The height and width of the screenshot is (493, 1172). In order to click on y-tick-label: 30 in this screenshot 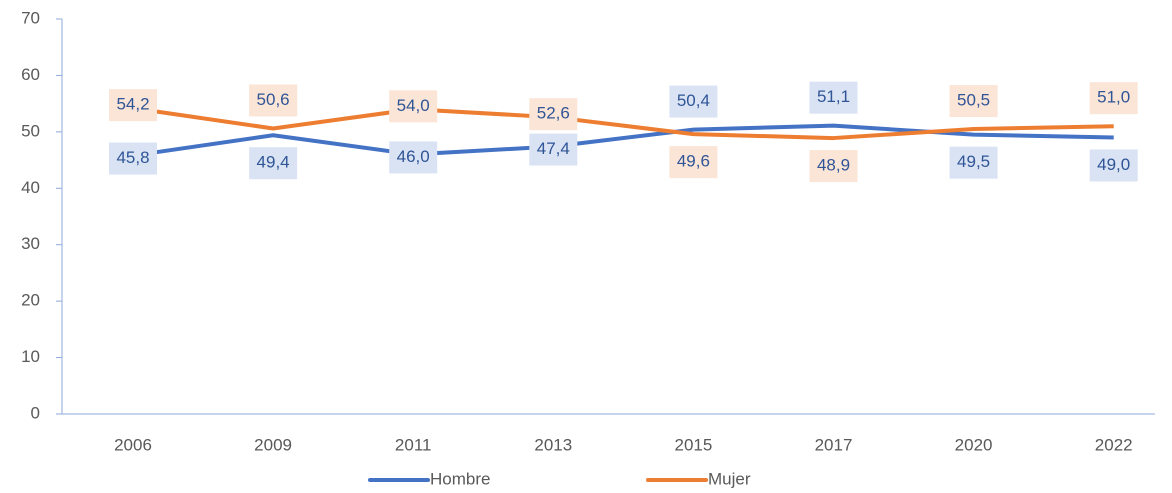, I will do `click(30, 243)`.